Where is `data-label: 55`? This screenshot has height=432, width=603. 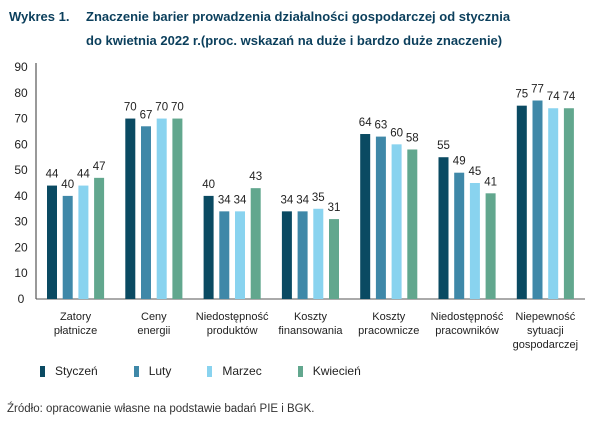
data-label: 55 is located at coordinates (443, 146).